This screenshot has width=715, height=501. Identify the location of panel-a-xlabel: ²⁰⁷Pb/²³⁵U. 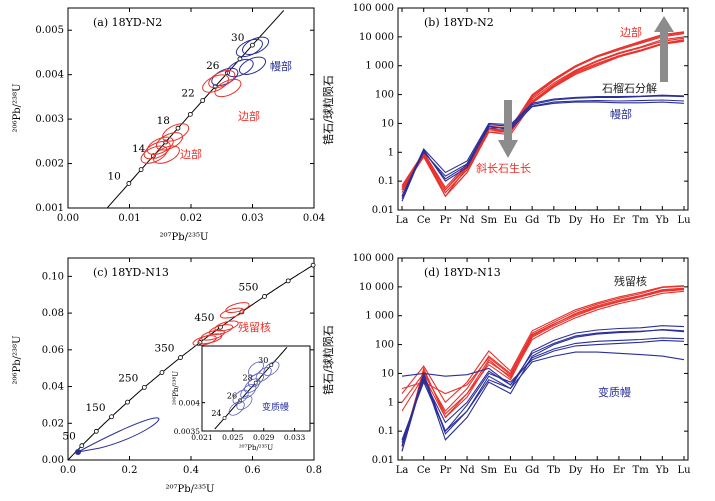
(184, 237).